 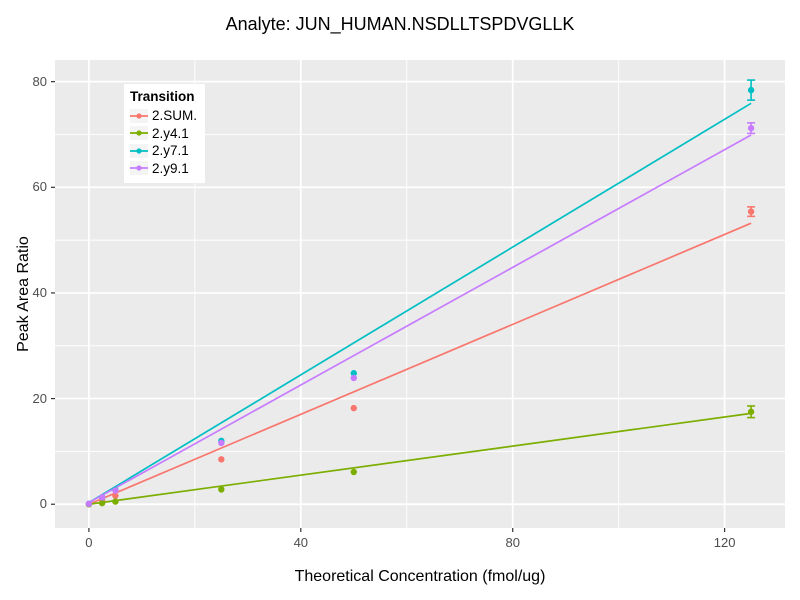 I want to click on legend-item-2.SUM.: 2.SUM., so click(x=163, y=116).